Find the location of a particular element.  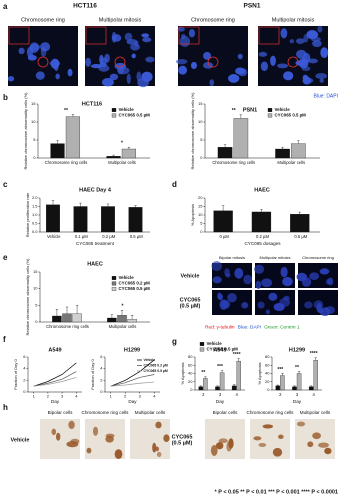

chart-title: HAEC is located at coordinates (95, 264).